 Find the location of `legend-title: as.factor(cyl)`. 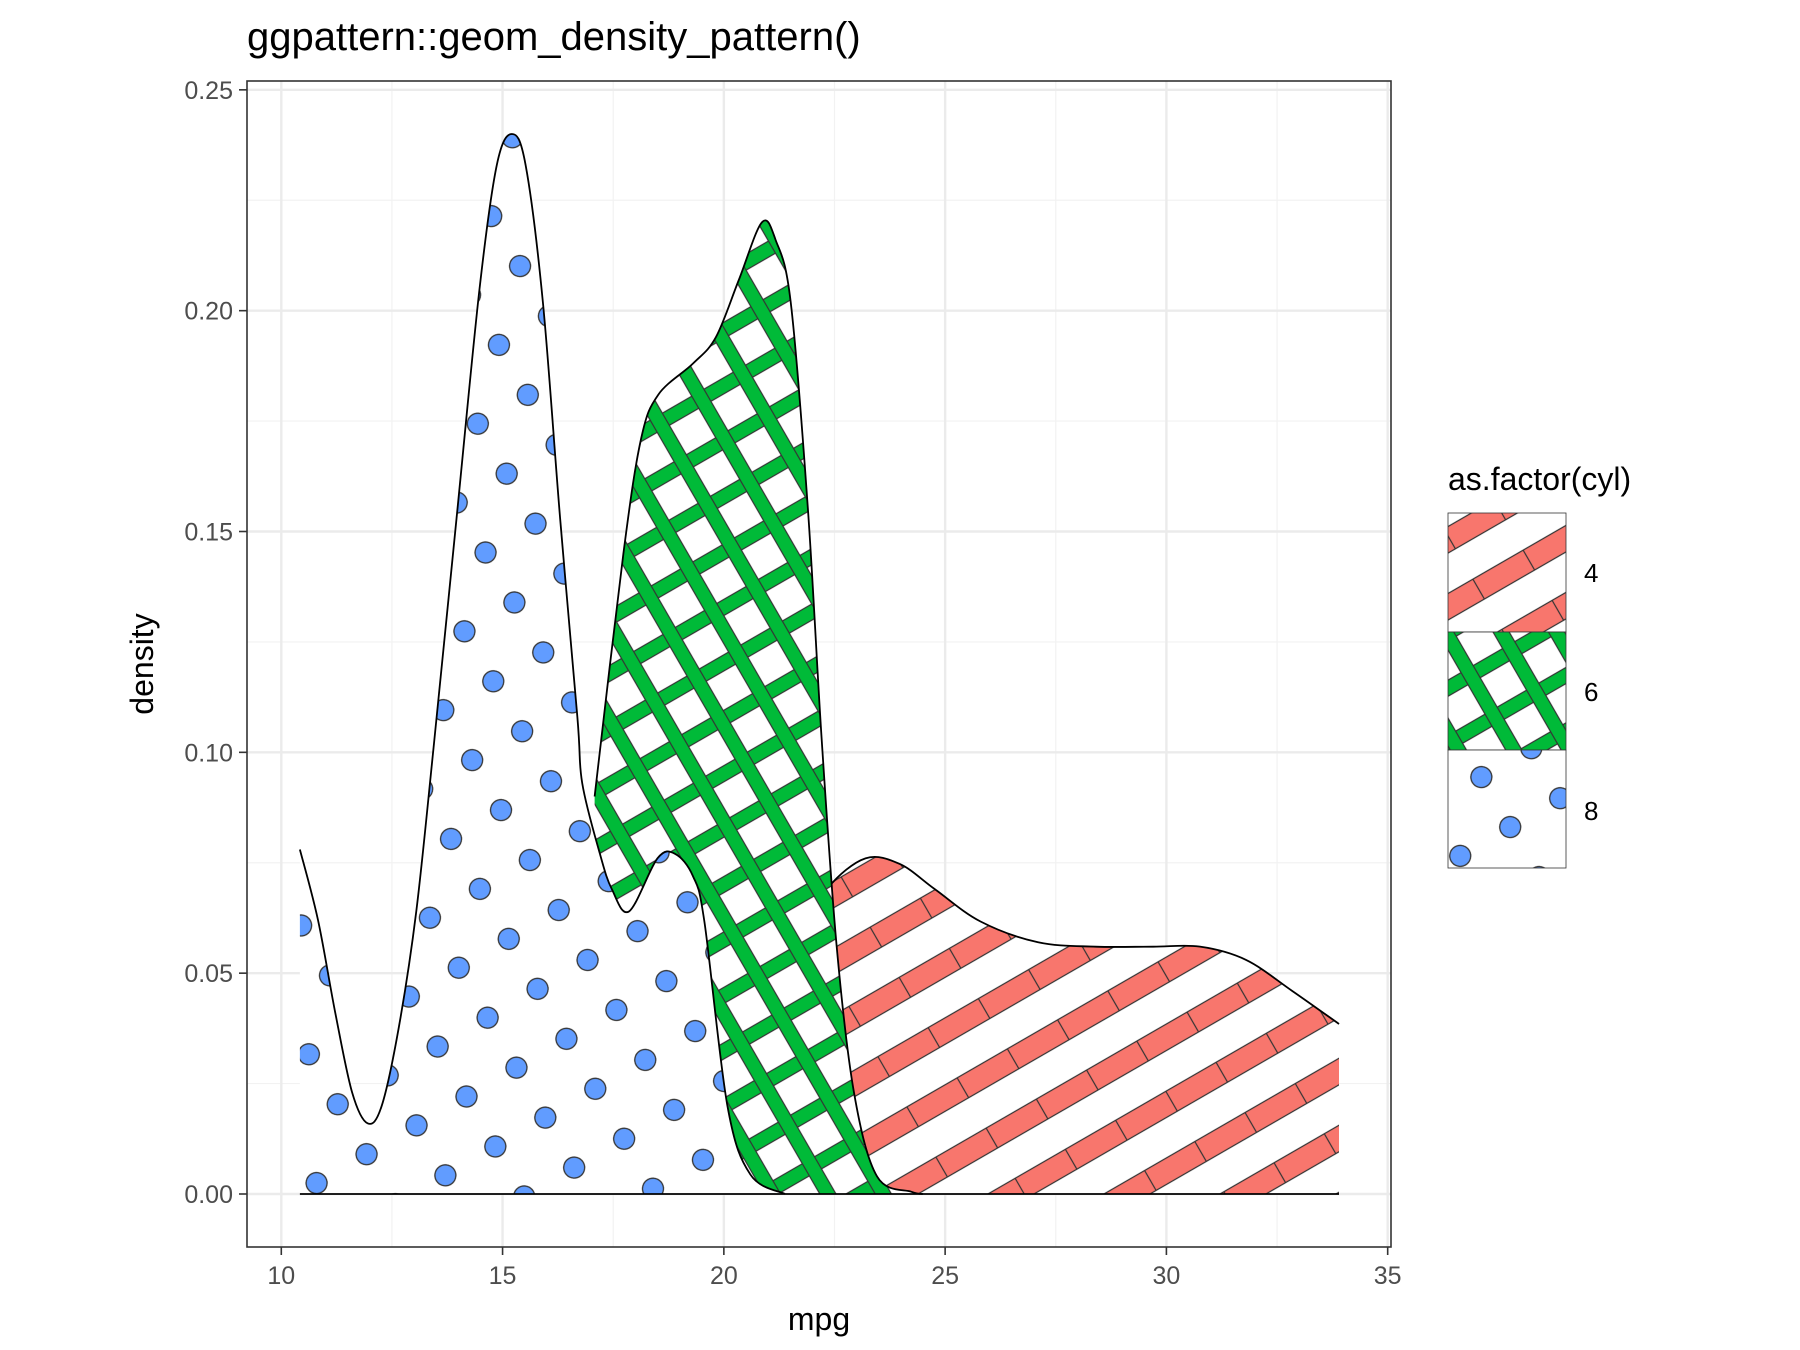

legend-title: as.factor(cyl) is located at coordinates (1539, 479).